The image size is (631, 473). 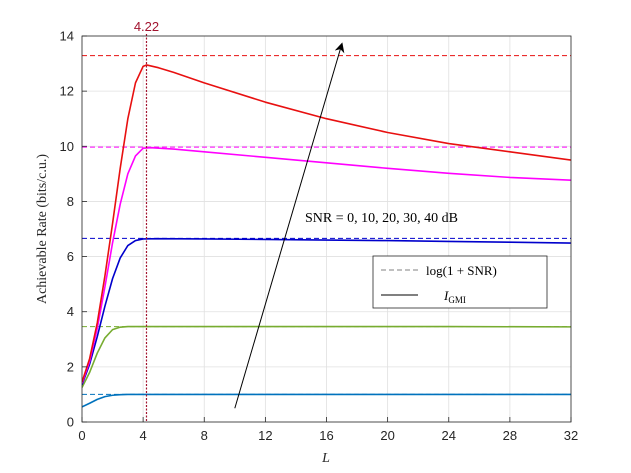 I want to click on y-axis-label: Achievable Rate (bits/c.u.), so click(x=42, y=229).